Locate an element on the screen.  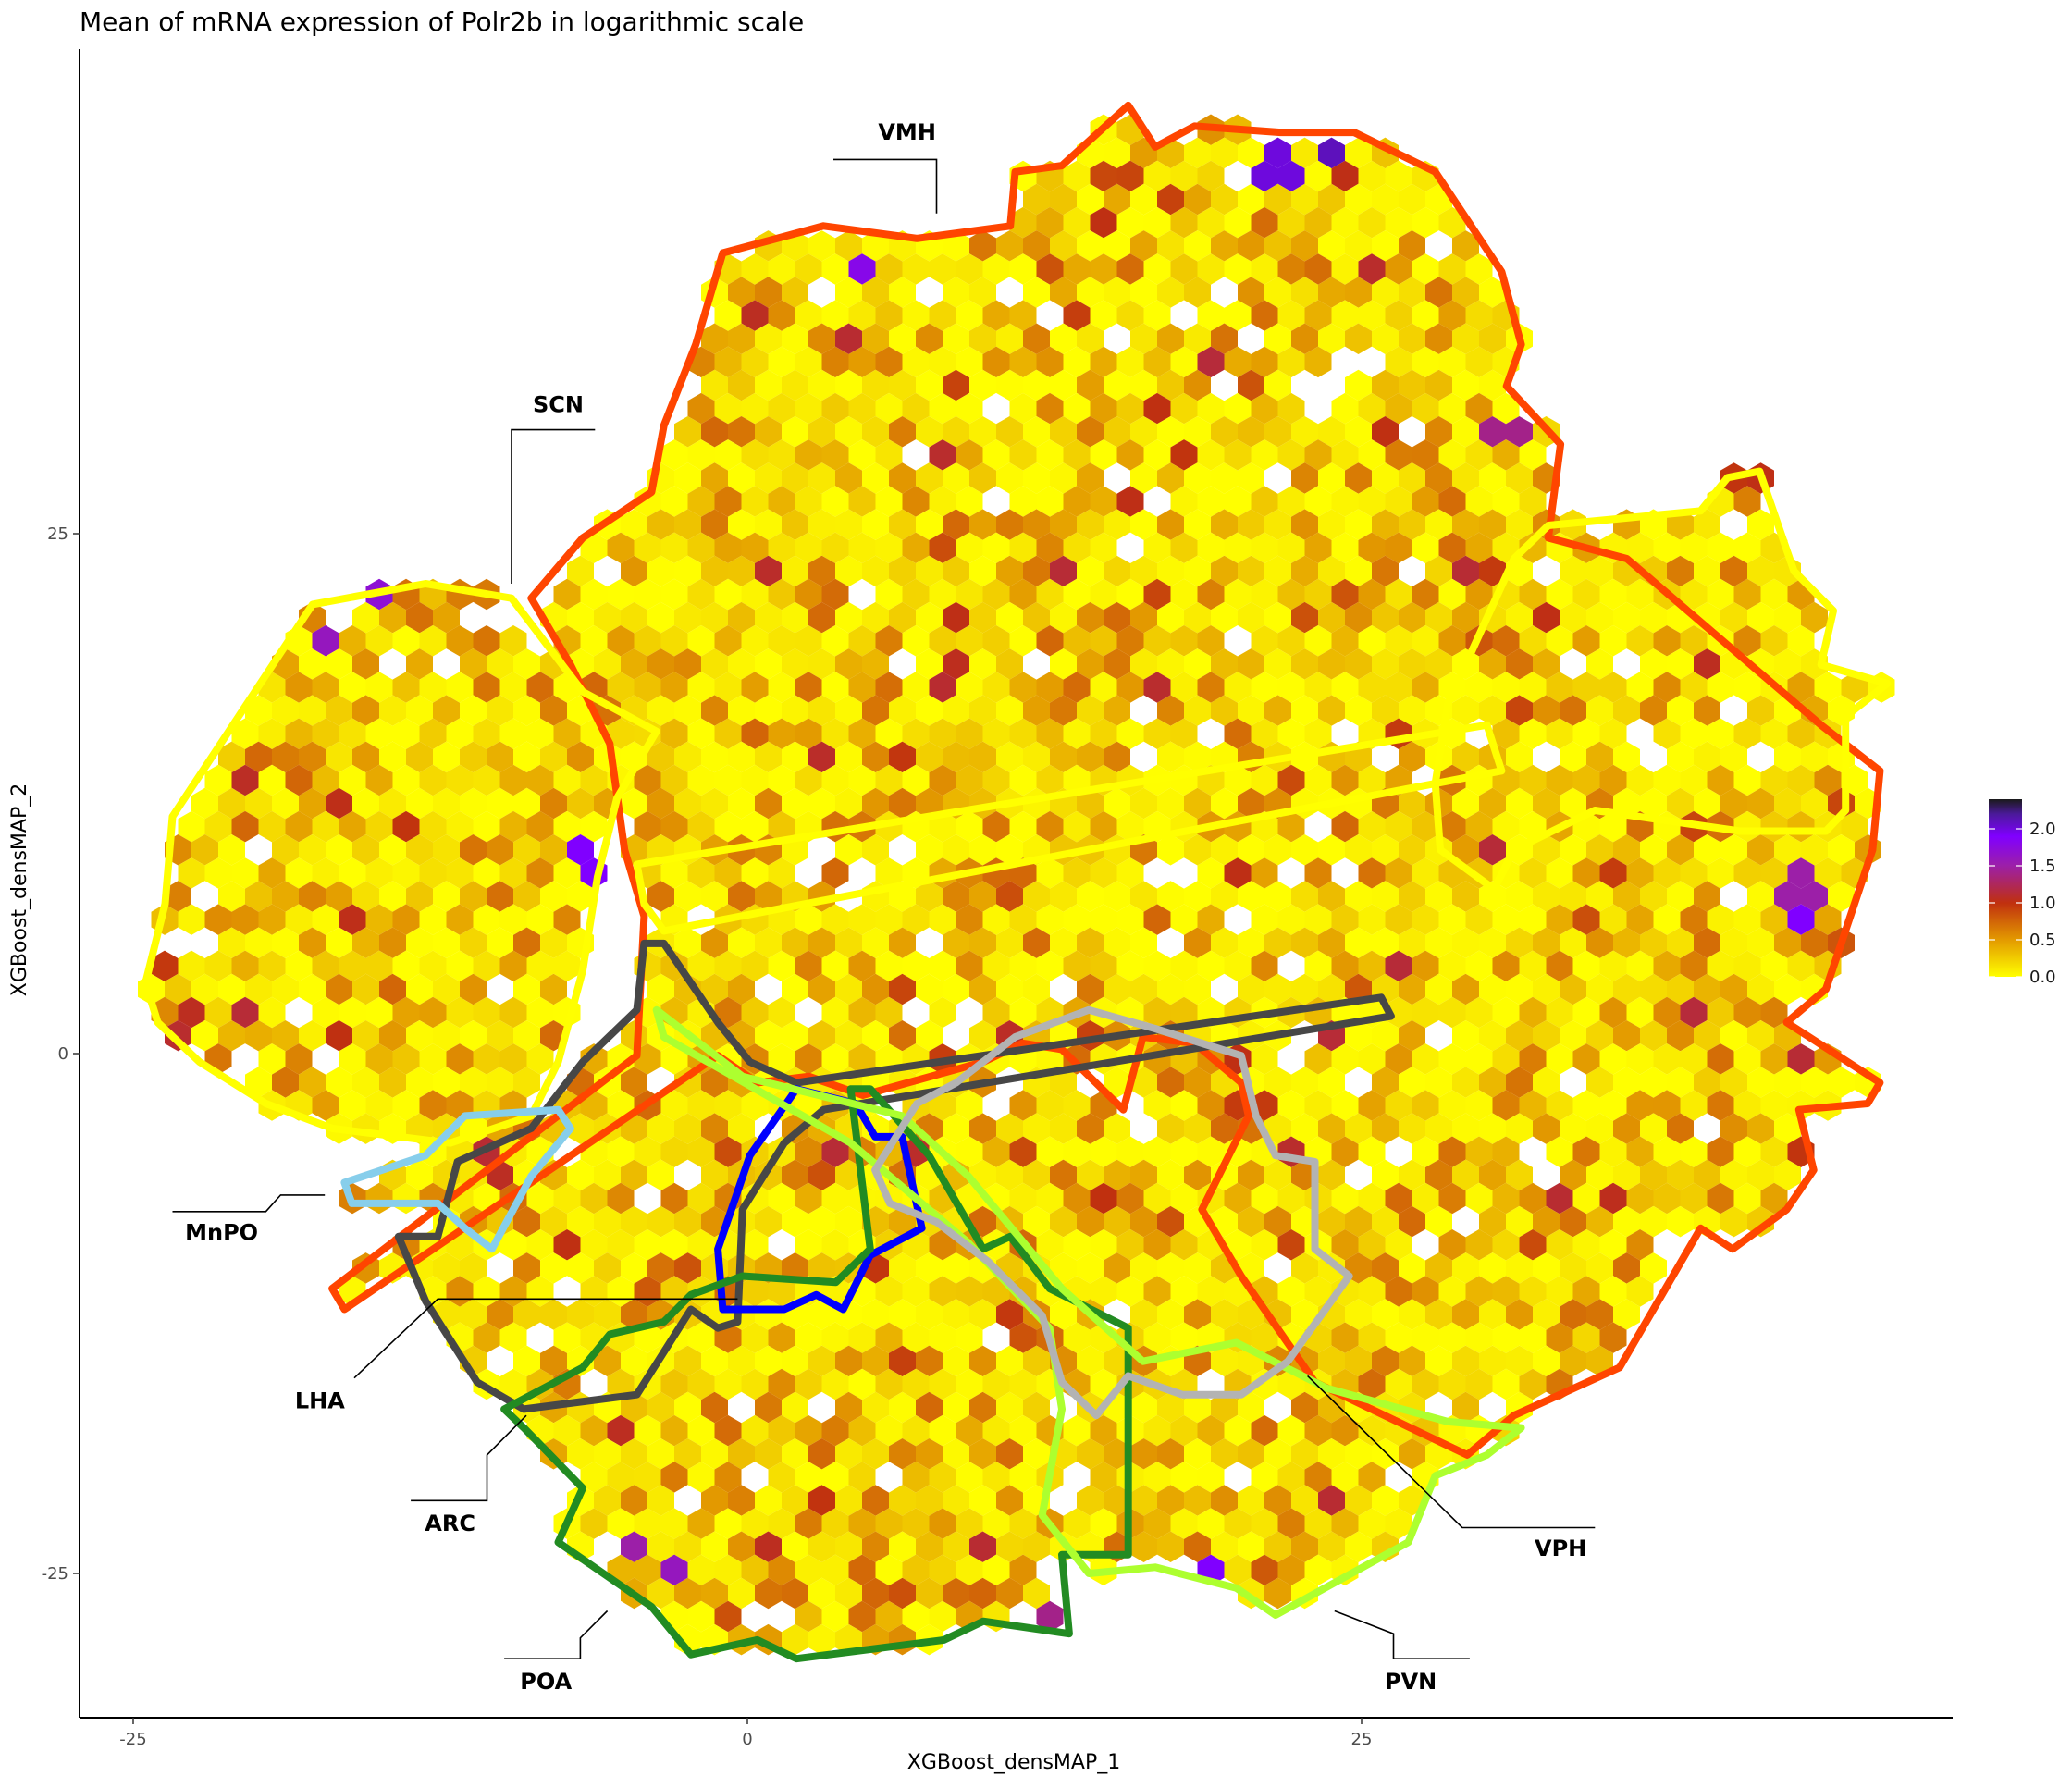
region-outline-scn is located at coordinates (401, 864).